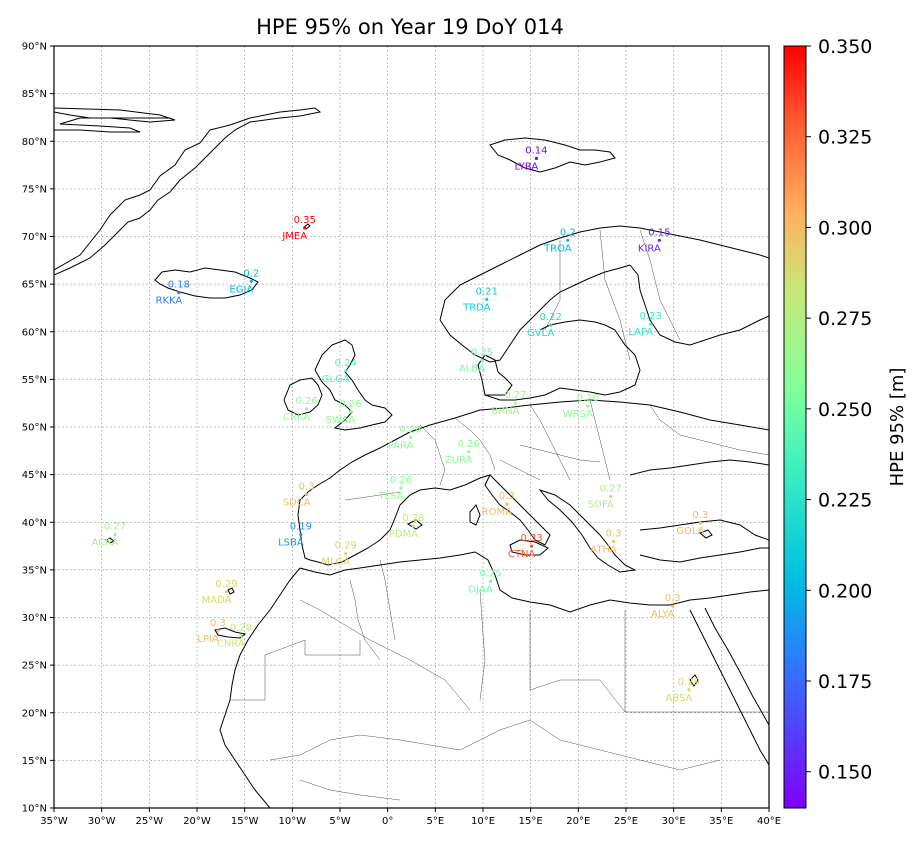  What do you see at coordinates (341, 420) in the screenshot?
I see `station-name: SWAA` at bounding box center [341, 420].